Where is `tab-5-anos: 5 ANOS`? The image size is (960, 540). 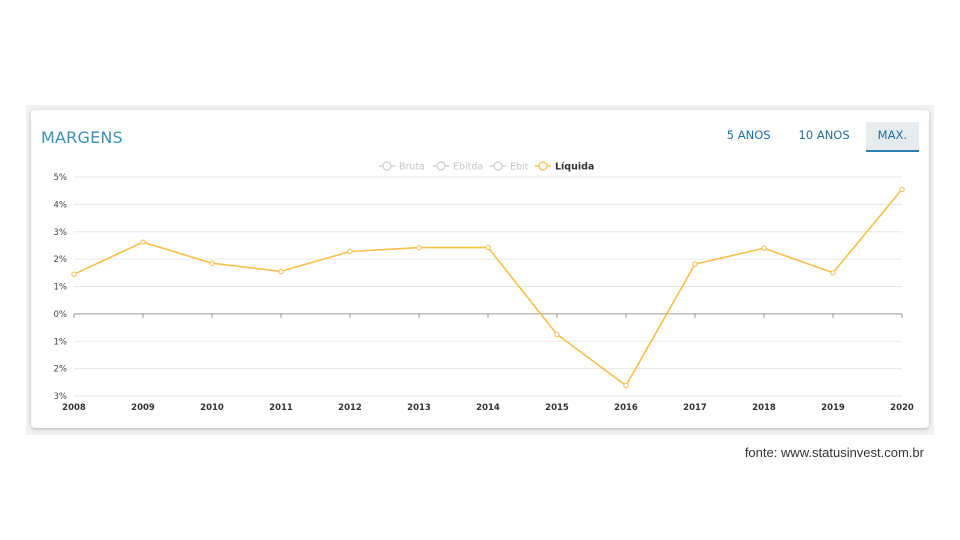 tab-5-anos: 5 ANOS is located at coordinates (748, 135).